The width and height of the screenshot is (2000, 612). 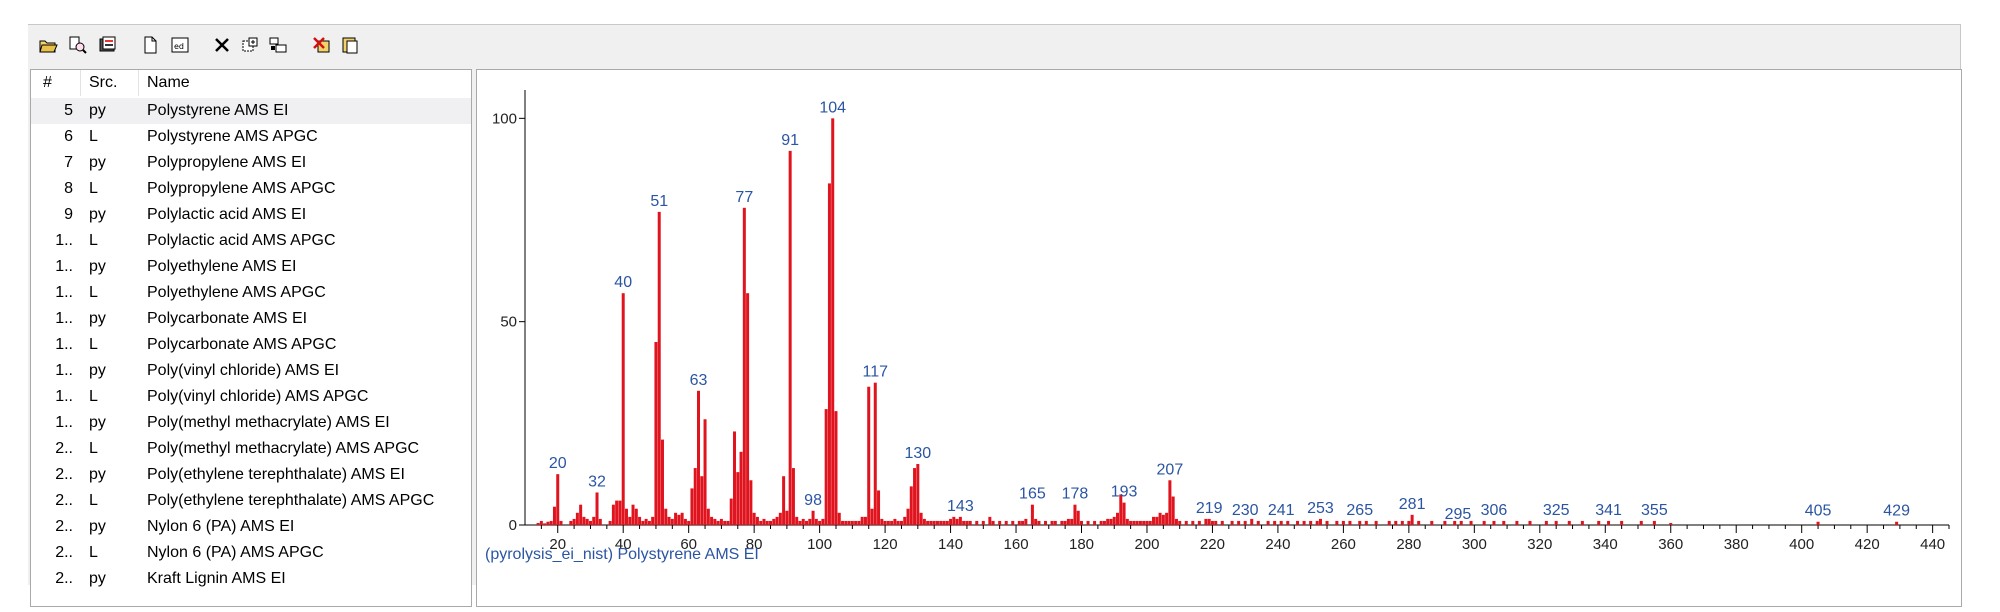 What do you see at coordinates (504, 118) in the screenshot?
I see `y-tick-label: 100` at bounding box center [504, 118].